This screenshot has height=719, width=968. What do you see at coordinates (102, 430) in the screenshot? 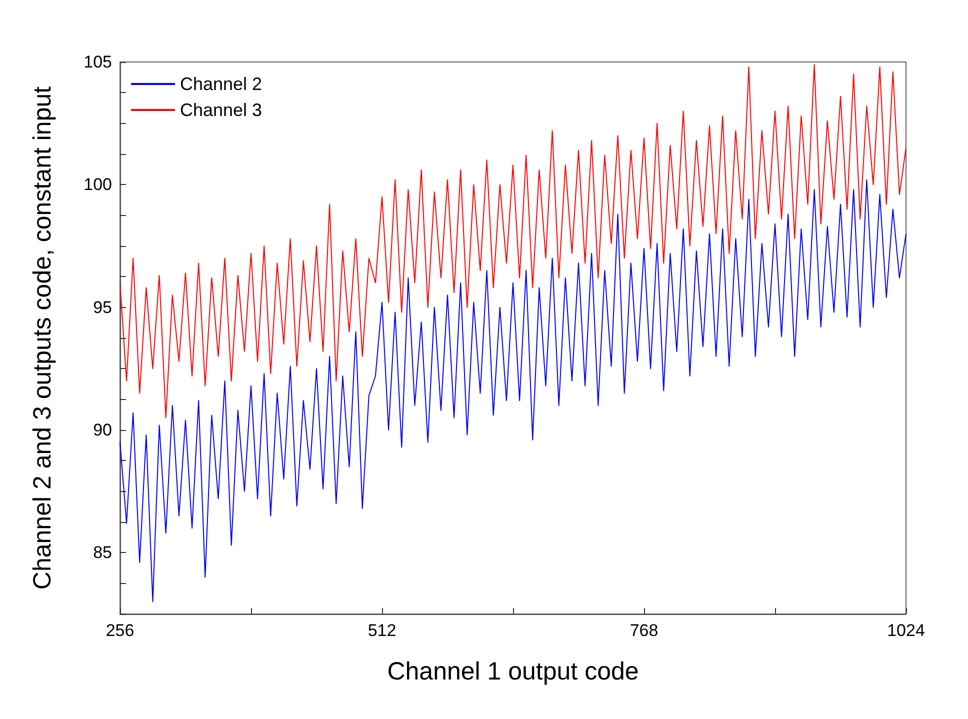
I see `y-tick-label: 90` at bounding box center [102, 430].